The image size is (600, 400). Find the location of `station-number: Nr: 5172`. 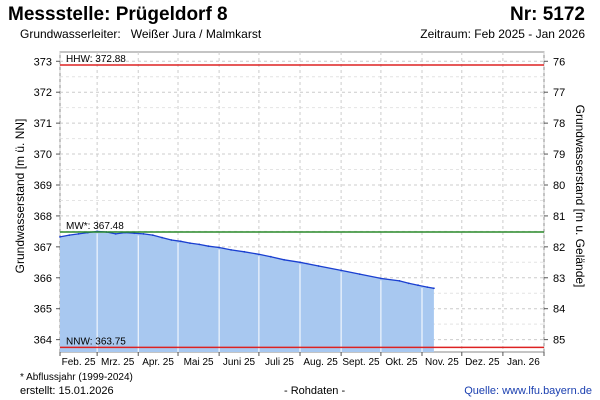

station-number: Nr: 5172 is located at coordinates (547, 14).